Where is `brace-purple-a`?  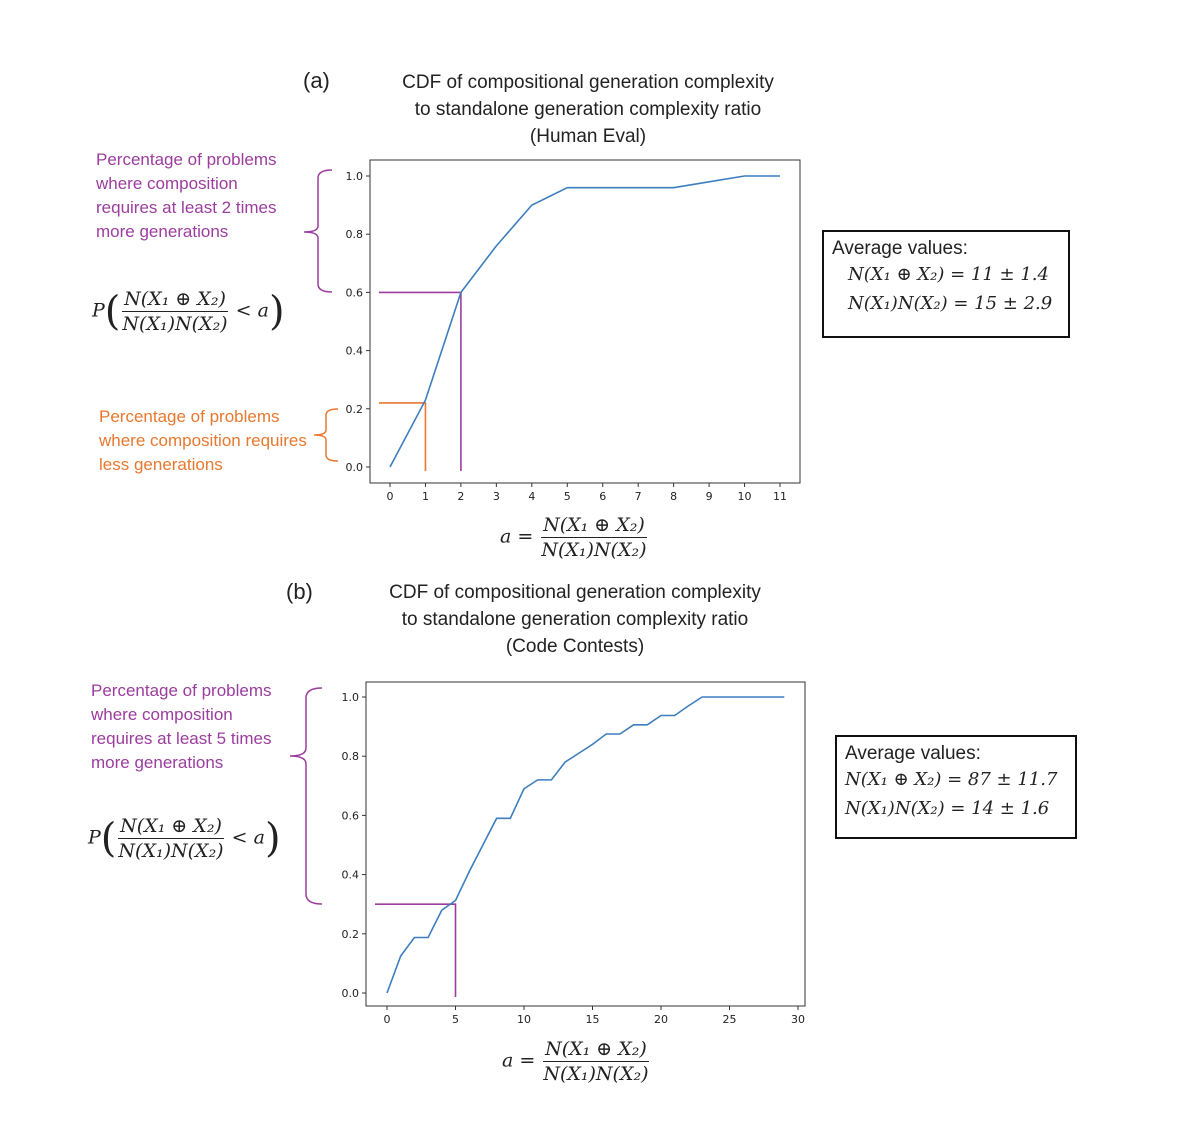
brace-purple-a is located at coordinates (318, 231).